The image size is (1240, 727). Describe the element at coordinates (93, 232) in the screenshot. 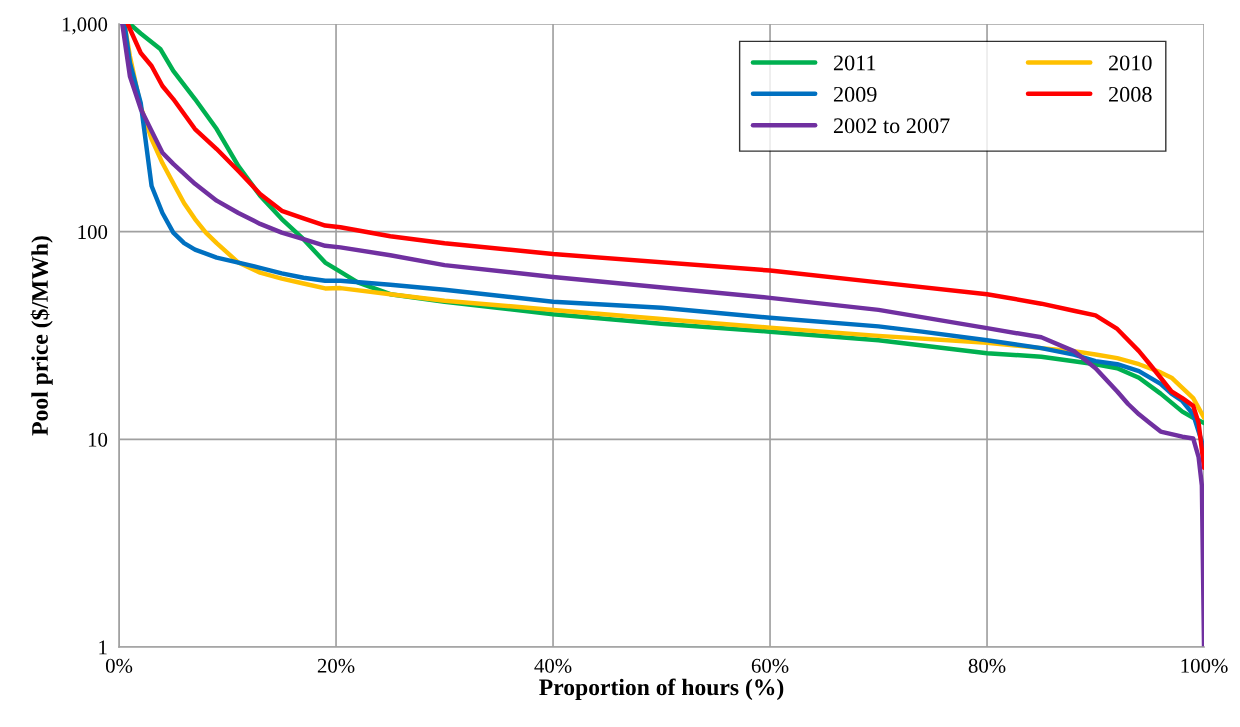

I see `y-tick-label: 100` at that location.